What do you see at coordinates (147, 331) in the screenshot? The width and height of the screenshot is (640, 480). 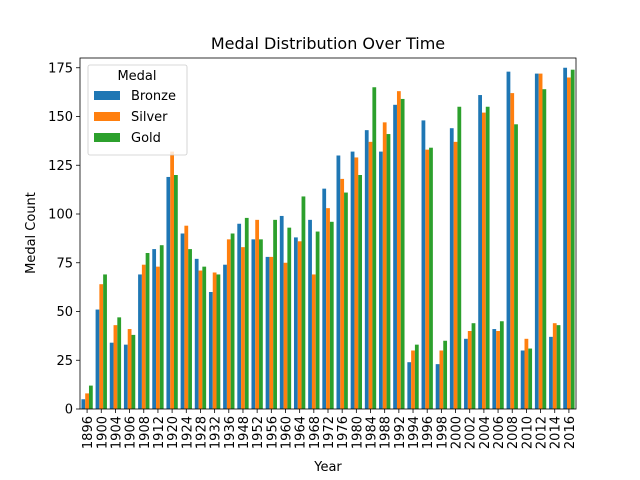 I see `bar-gold-1908` at bounding box center [147, 331].